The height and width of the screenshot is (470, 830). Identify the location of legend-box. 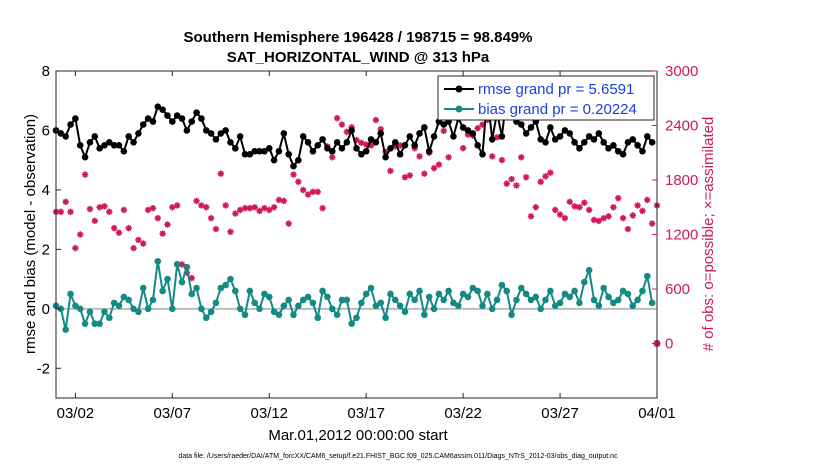
(546, 98).